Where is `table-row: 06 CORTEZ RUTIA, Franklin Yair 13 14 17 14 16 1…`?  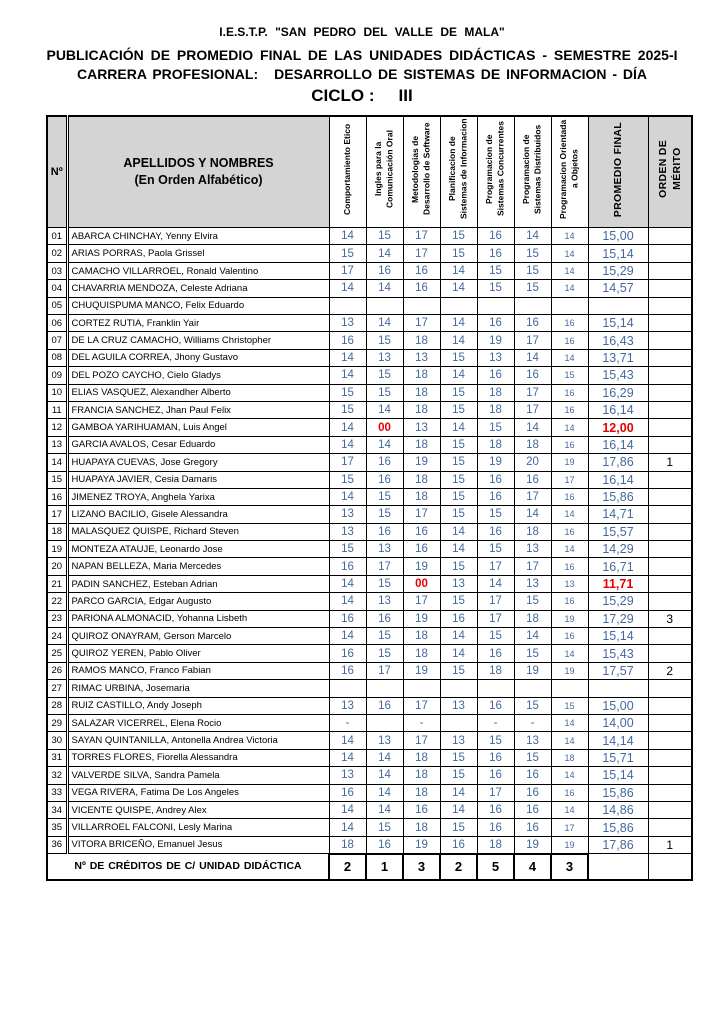 table-row: 06 CORTEZ RUTIA, Franklin Yair 13 14 17 14 16 1… is located at coordinates (369, 323).